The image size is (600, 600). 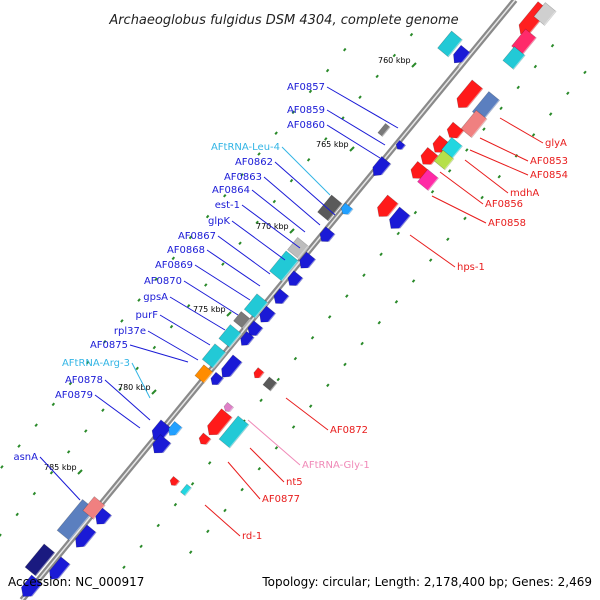 What do you see at coordinates (504, 204) in the screenshot?
I see `gene-label: AF0856` at bounding box center [504, 204].